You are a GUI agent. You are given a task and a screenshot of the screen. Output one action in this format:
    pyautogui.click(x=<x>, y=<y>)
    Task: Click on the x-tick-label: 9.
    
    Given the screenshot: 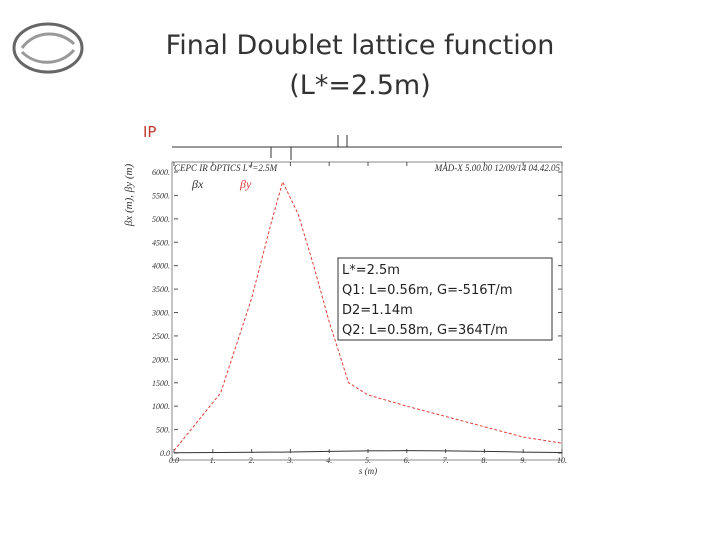 What is the action you would take?
    pyautogui.click(x=523, y=460)
    